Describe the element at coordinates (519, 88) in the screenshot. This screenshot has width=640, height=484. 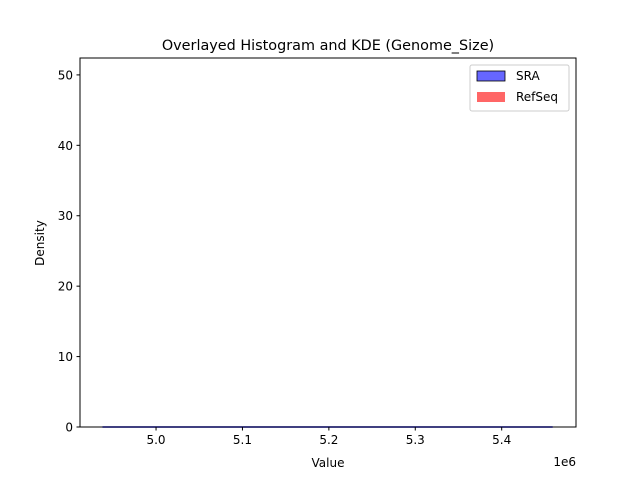
I see `legend: SRA RefSeq` at that location.